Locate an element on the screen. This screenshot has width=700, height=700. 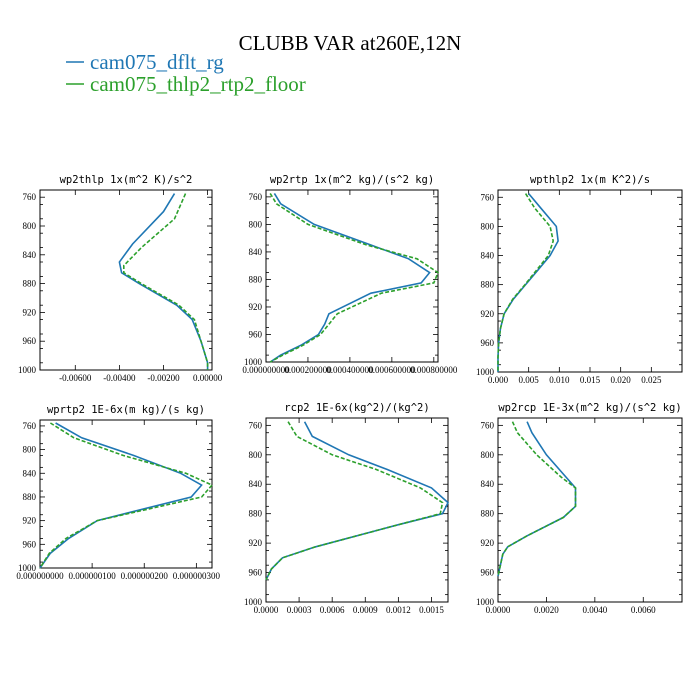
x-tick-label: 0.0012 is located at coordinates (398, 610).